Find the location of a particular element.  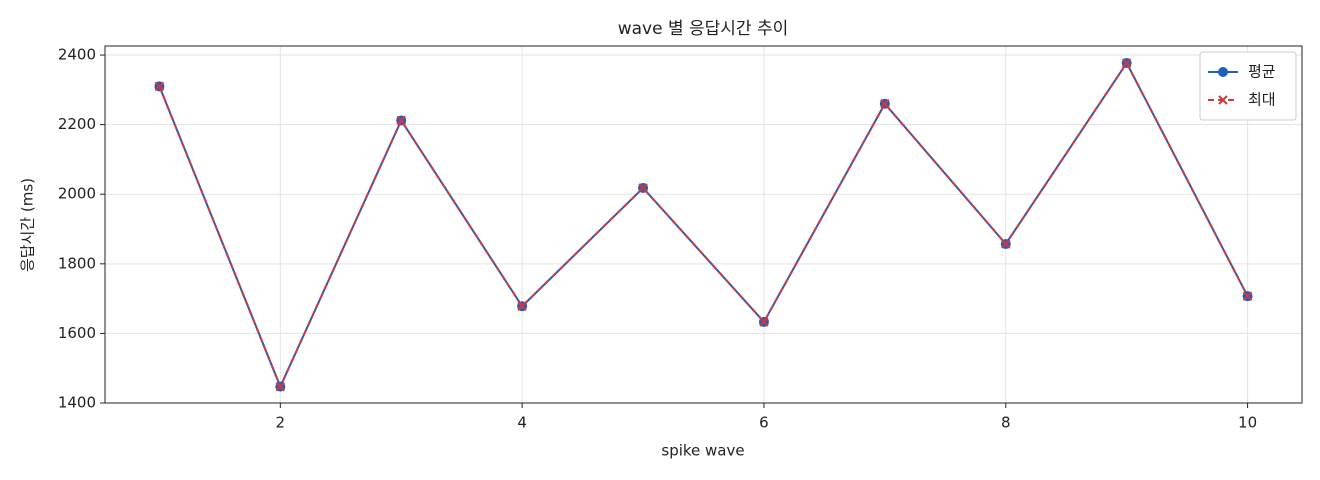

x-tick-label: 2 is located at coordinates (281, 423).